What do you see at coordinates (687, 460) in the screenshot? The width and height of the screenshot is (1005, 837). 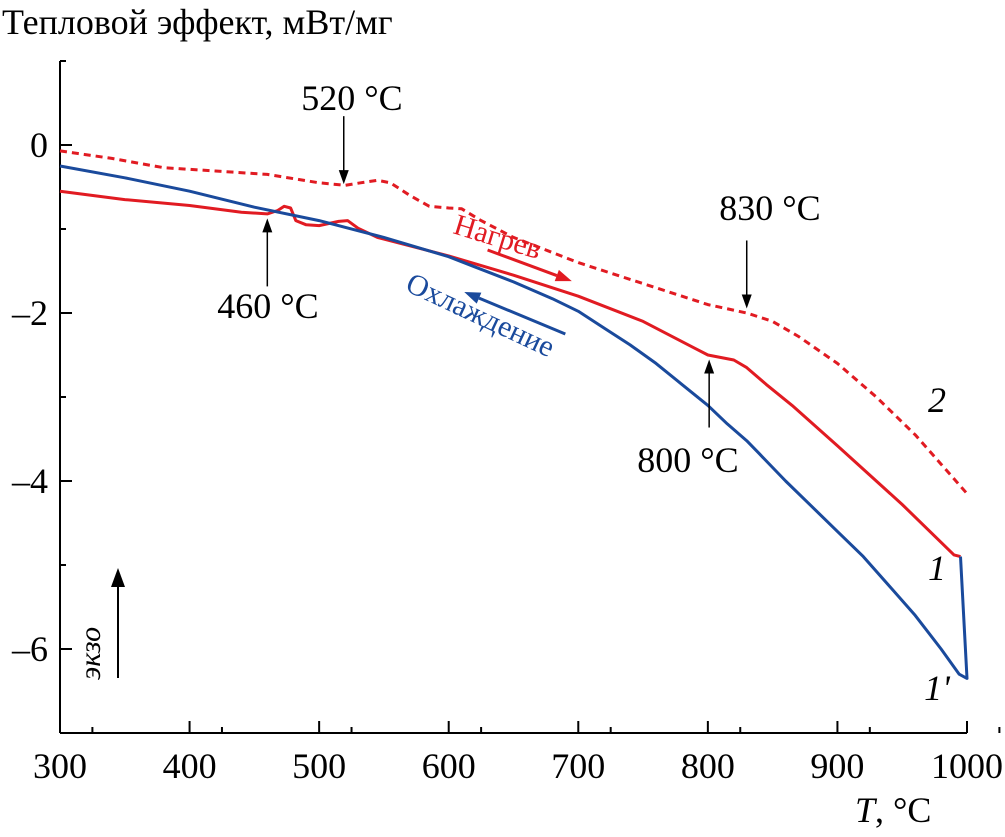 I see `annotation-label: 800 °C` at bounding box center [687, 460].